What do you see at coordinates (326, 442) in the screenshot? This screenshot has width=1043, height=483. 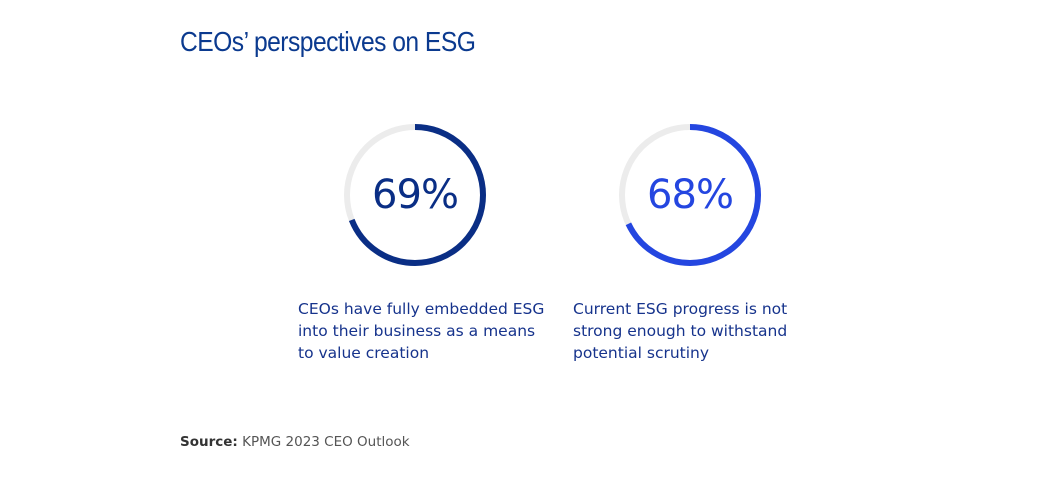 I see `source-text: KPMG 2023 CEO Outlook` at bounding box center [326, 442].